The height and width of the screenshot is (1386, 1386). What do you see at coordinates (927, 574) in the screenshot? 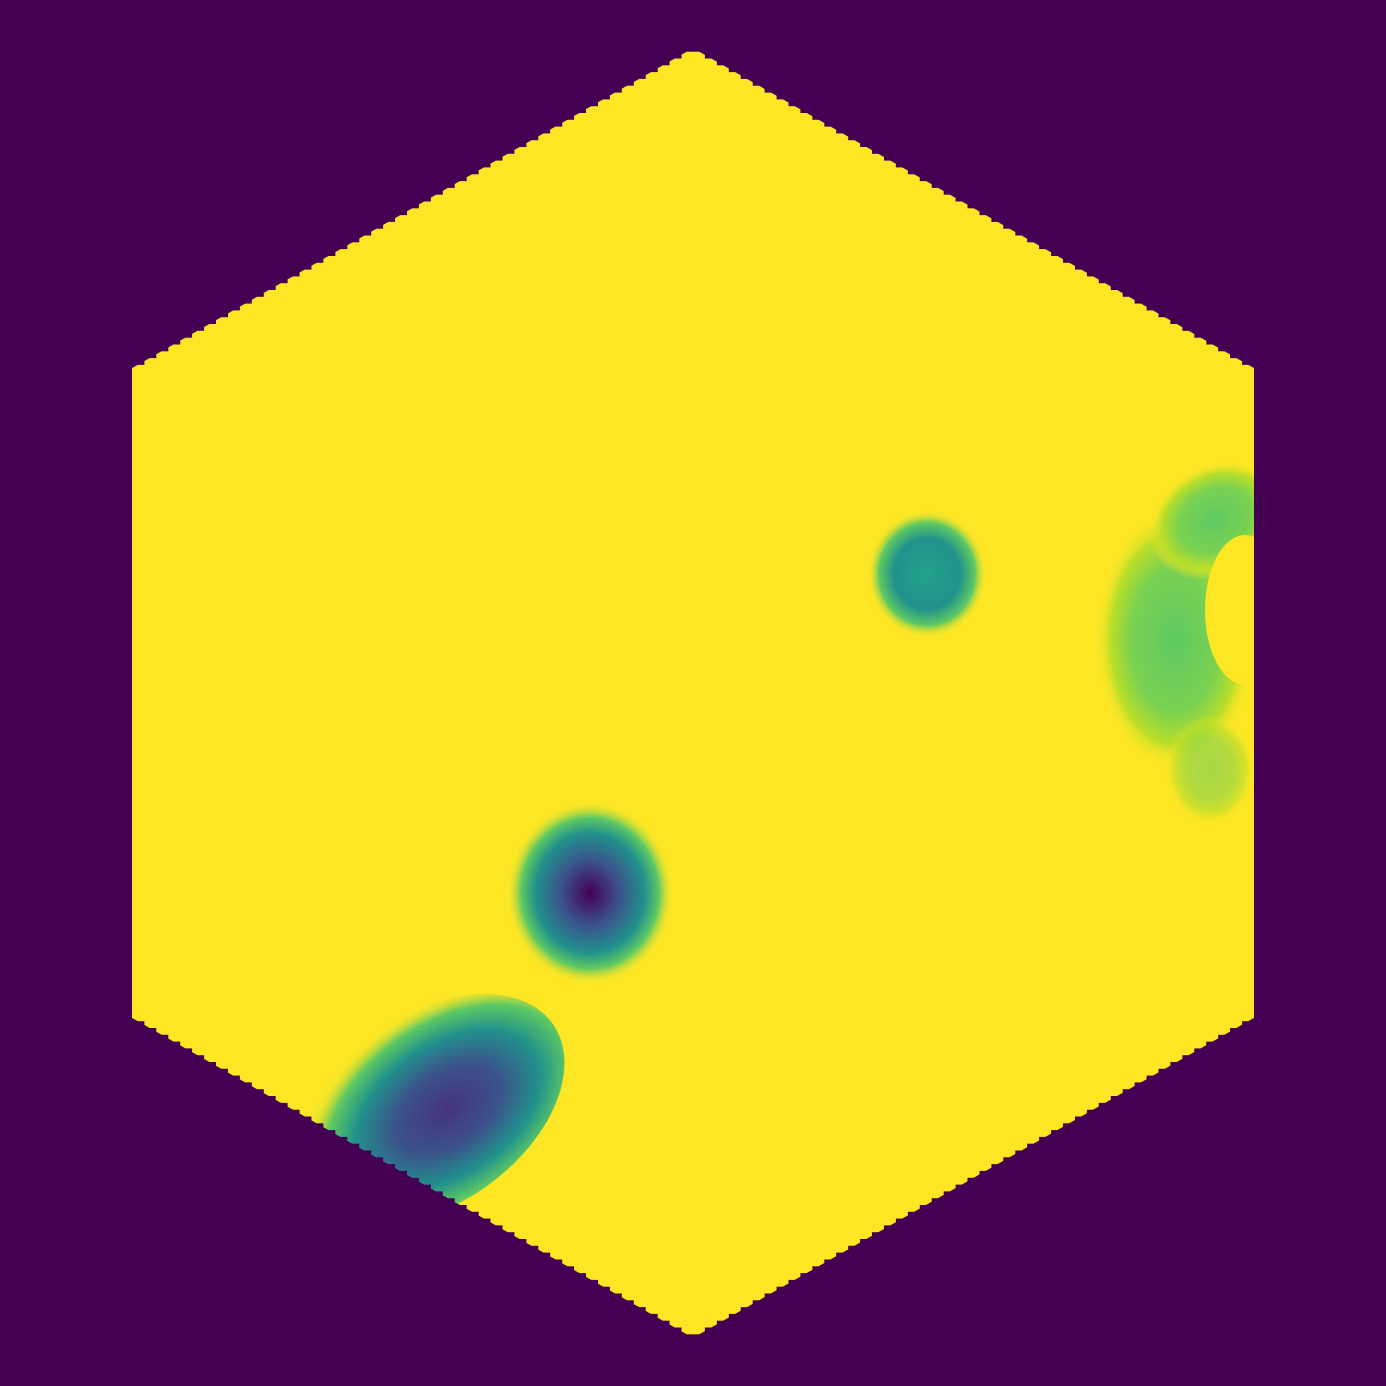
I see `teal-spot` at bounding box center [927, 574].